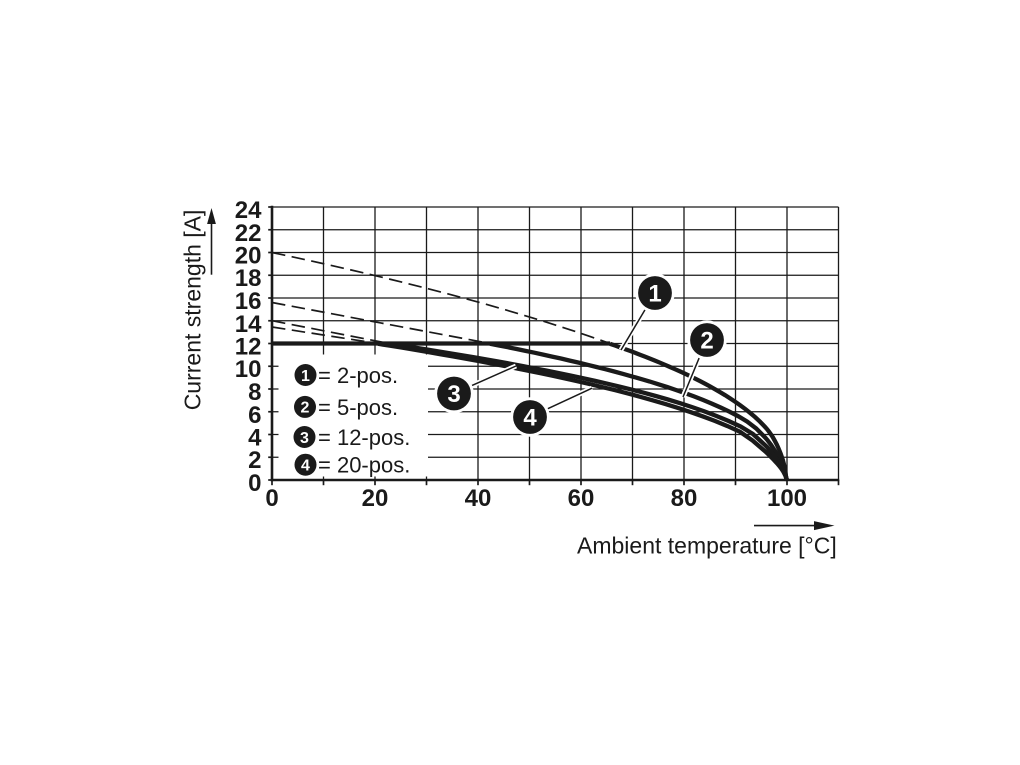  What do you see at coordinates (248, 369) in the screenshot?
I see `svg-text: 10` at bounding box center [248, 369].